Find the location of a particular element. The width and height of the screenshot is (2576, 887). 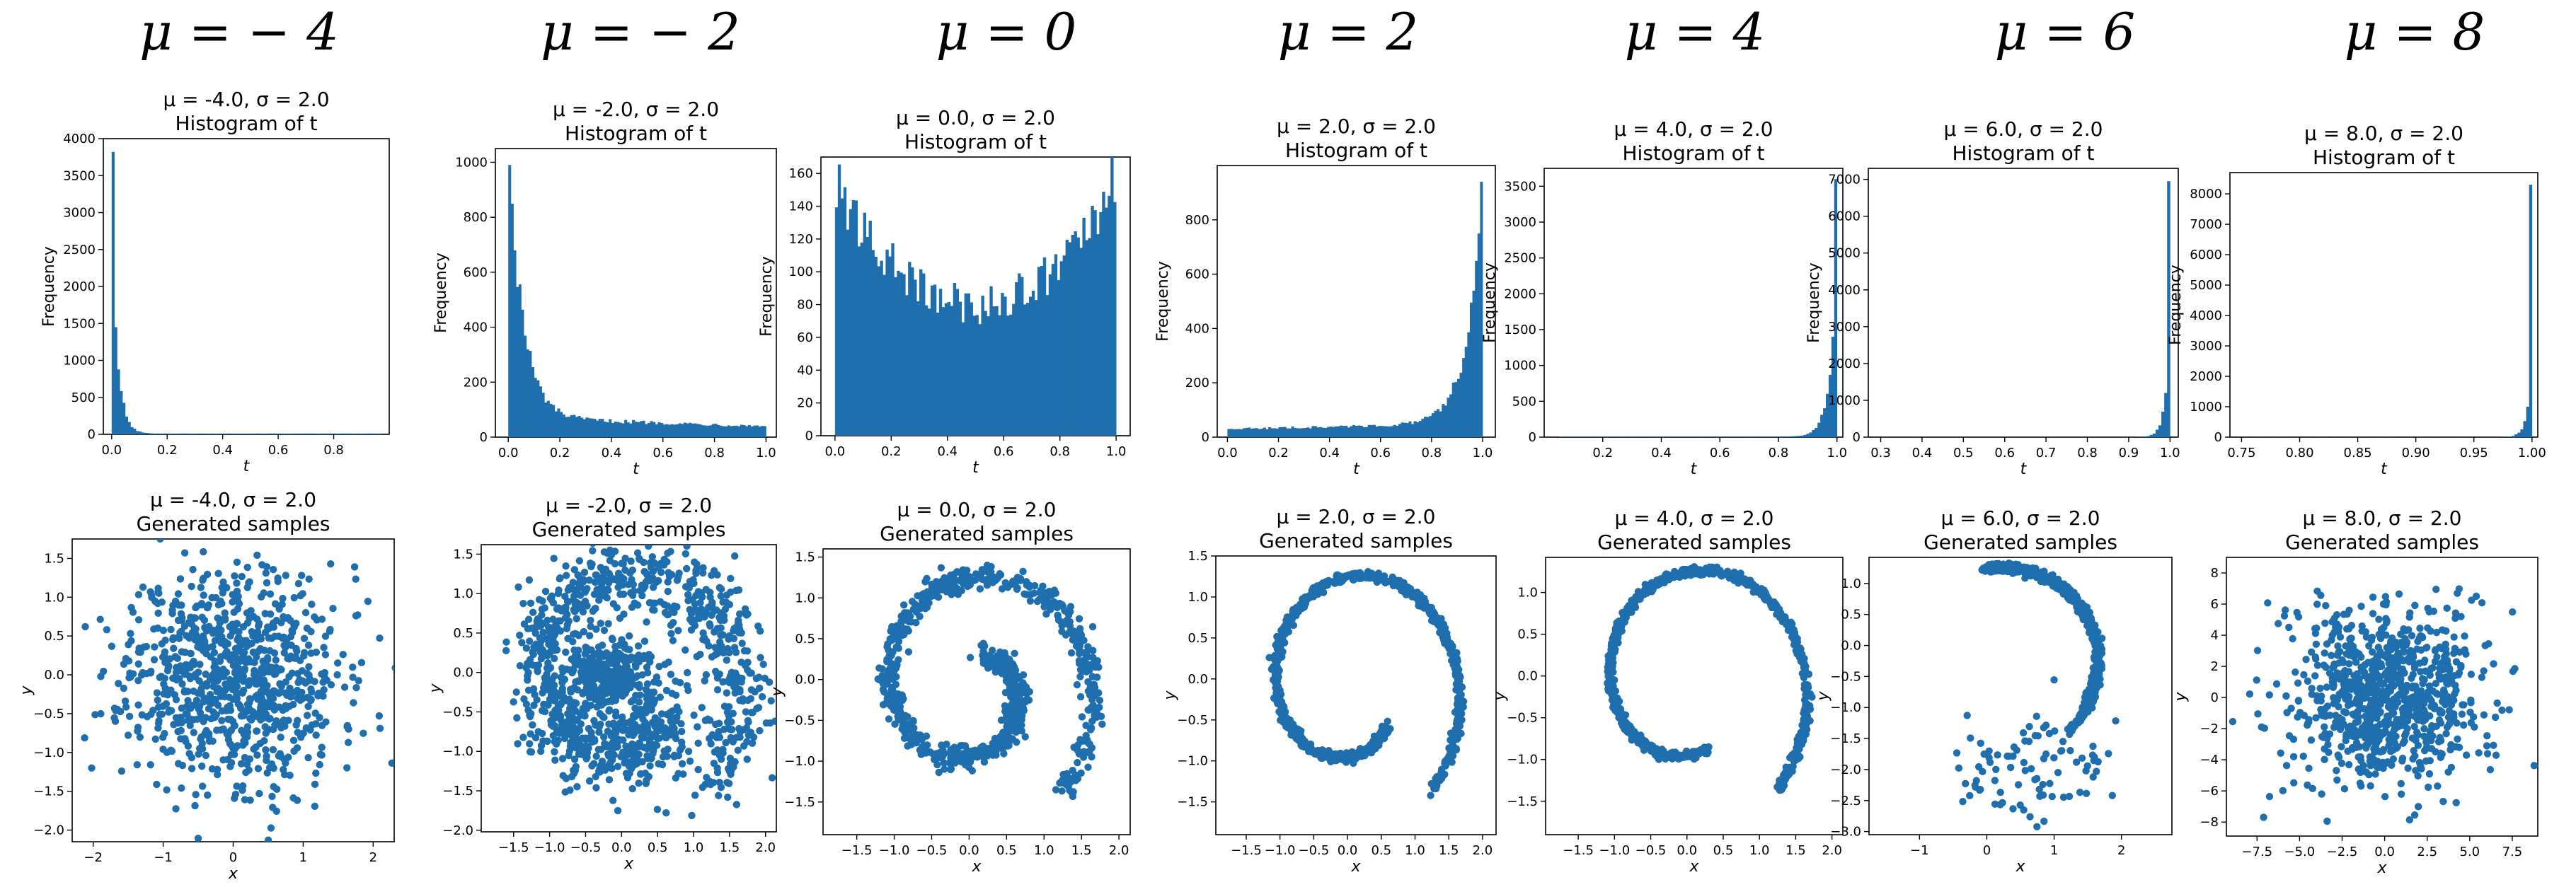

scatter-col-1-xtick-label: −0.5 is located at coordinates (586, 847).